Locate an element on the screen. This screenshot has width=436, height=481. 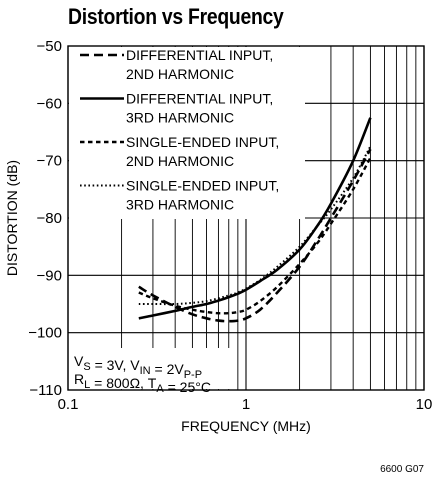
condition-text: V is located at coordinates (79, 361).